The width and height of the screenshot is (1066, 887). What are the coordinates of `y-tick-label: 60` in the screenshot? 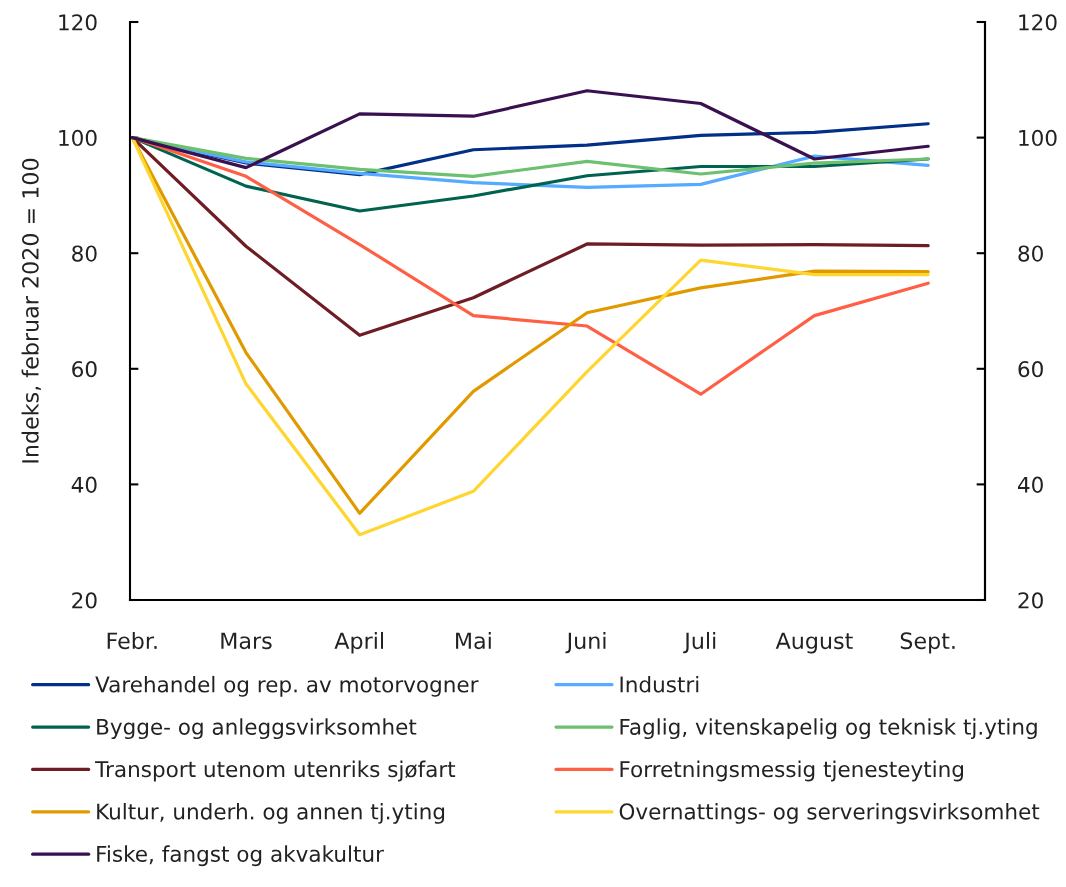 It's located at (84, 369).